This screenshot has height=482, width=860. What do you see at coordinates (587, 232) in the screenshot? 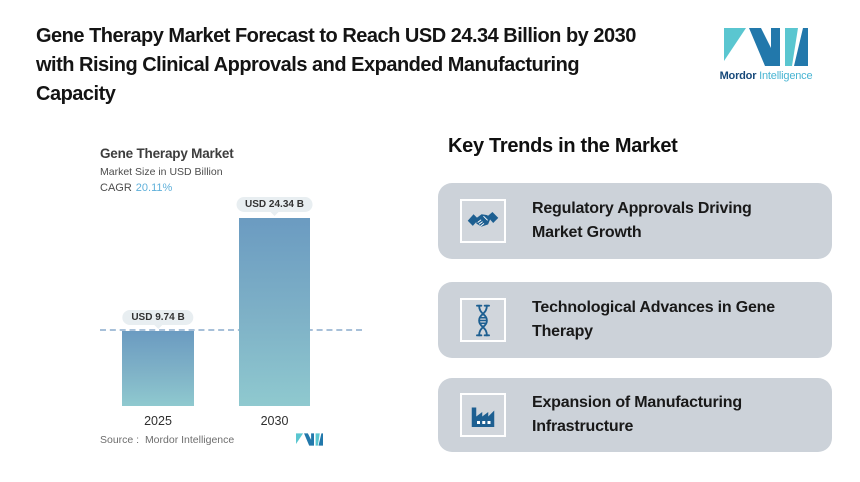
I see `trend-line: Market Growth` at bounding box center [587, 232].